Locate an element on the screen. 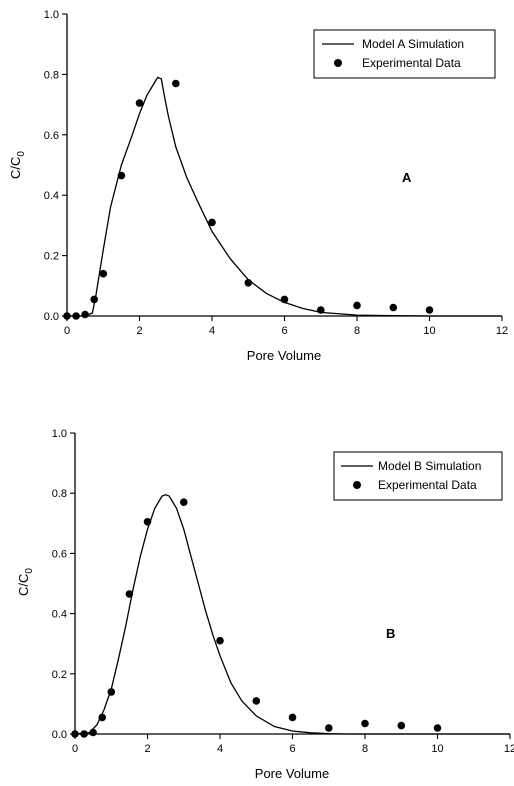 The width and height of the screenshot is (514, 786). panel-b-legend: Model B Simulation Experimental Data is located at coordinates (418, 476).